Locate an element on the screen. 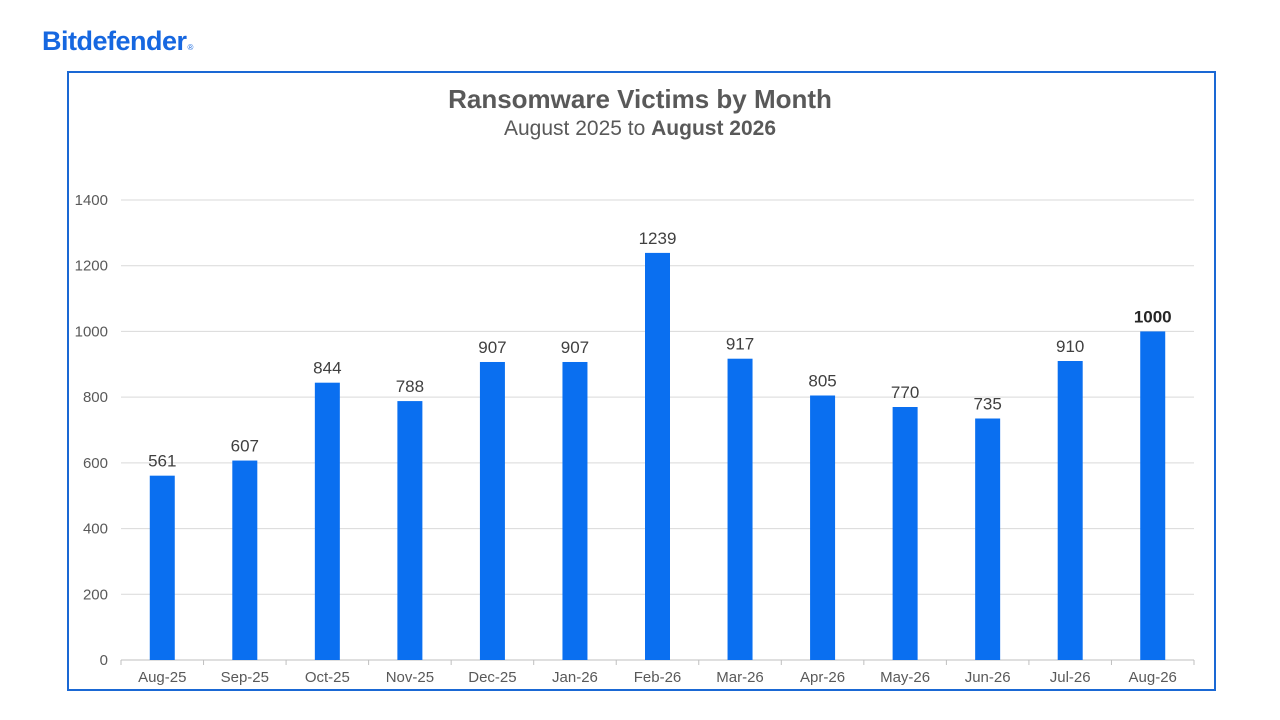  data-label: 1239 is located at coordinates (658, 238).